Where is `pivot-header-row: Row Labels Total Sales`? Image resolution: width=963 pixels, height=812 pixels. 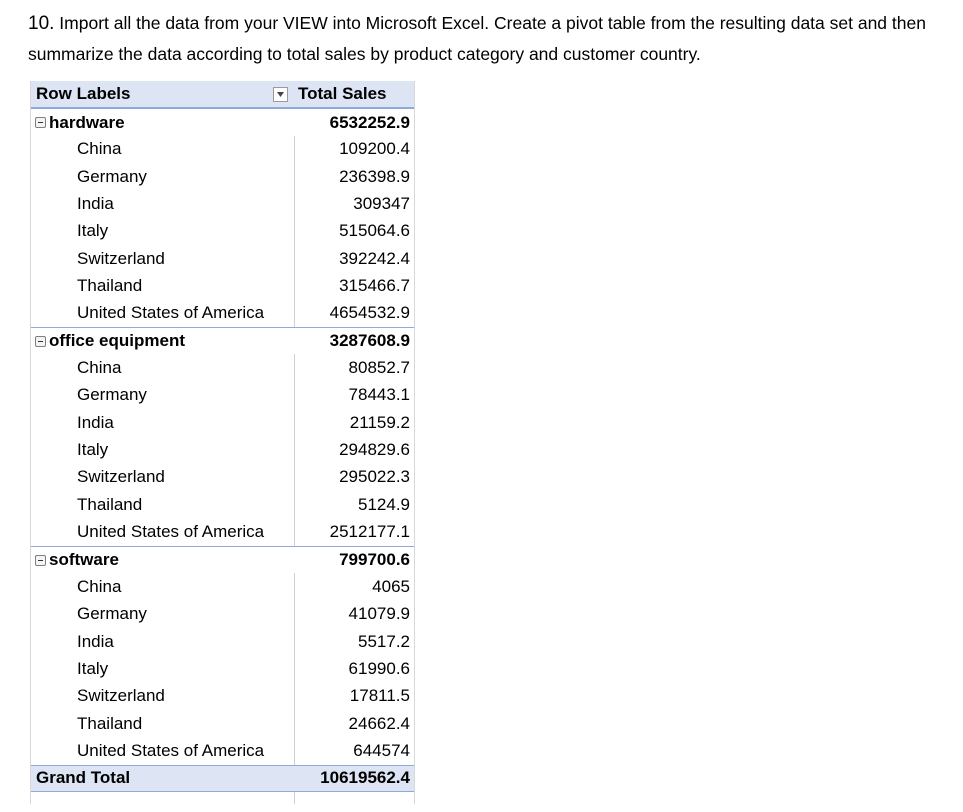
pivot-header-row: Row Labels Total Sales is located at coordinates (222, 95).